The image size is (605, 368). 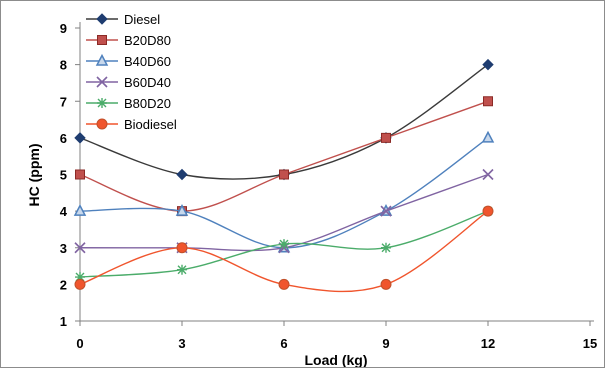 I want to click on y-tick-label: 2, so click(x=63, y=284).